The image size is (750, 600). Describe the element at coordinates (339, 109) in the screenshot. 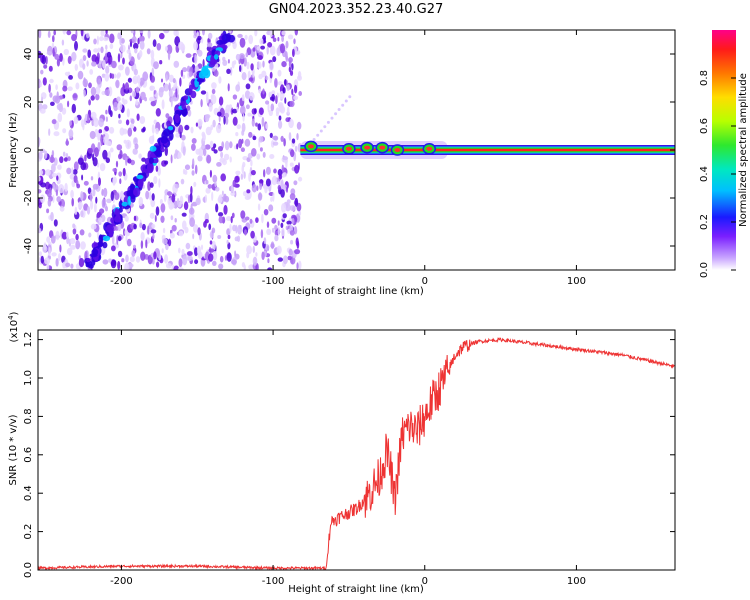

I see `faint-streak-dot` at that location.